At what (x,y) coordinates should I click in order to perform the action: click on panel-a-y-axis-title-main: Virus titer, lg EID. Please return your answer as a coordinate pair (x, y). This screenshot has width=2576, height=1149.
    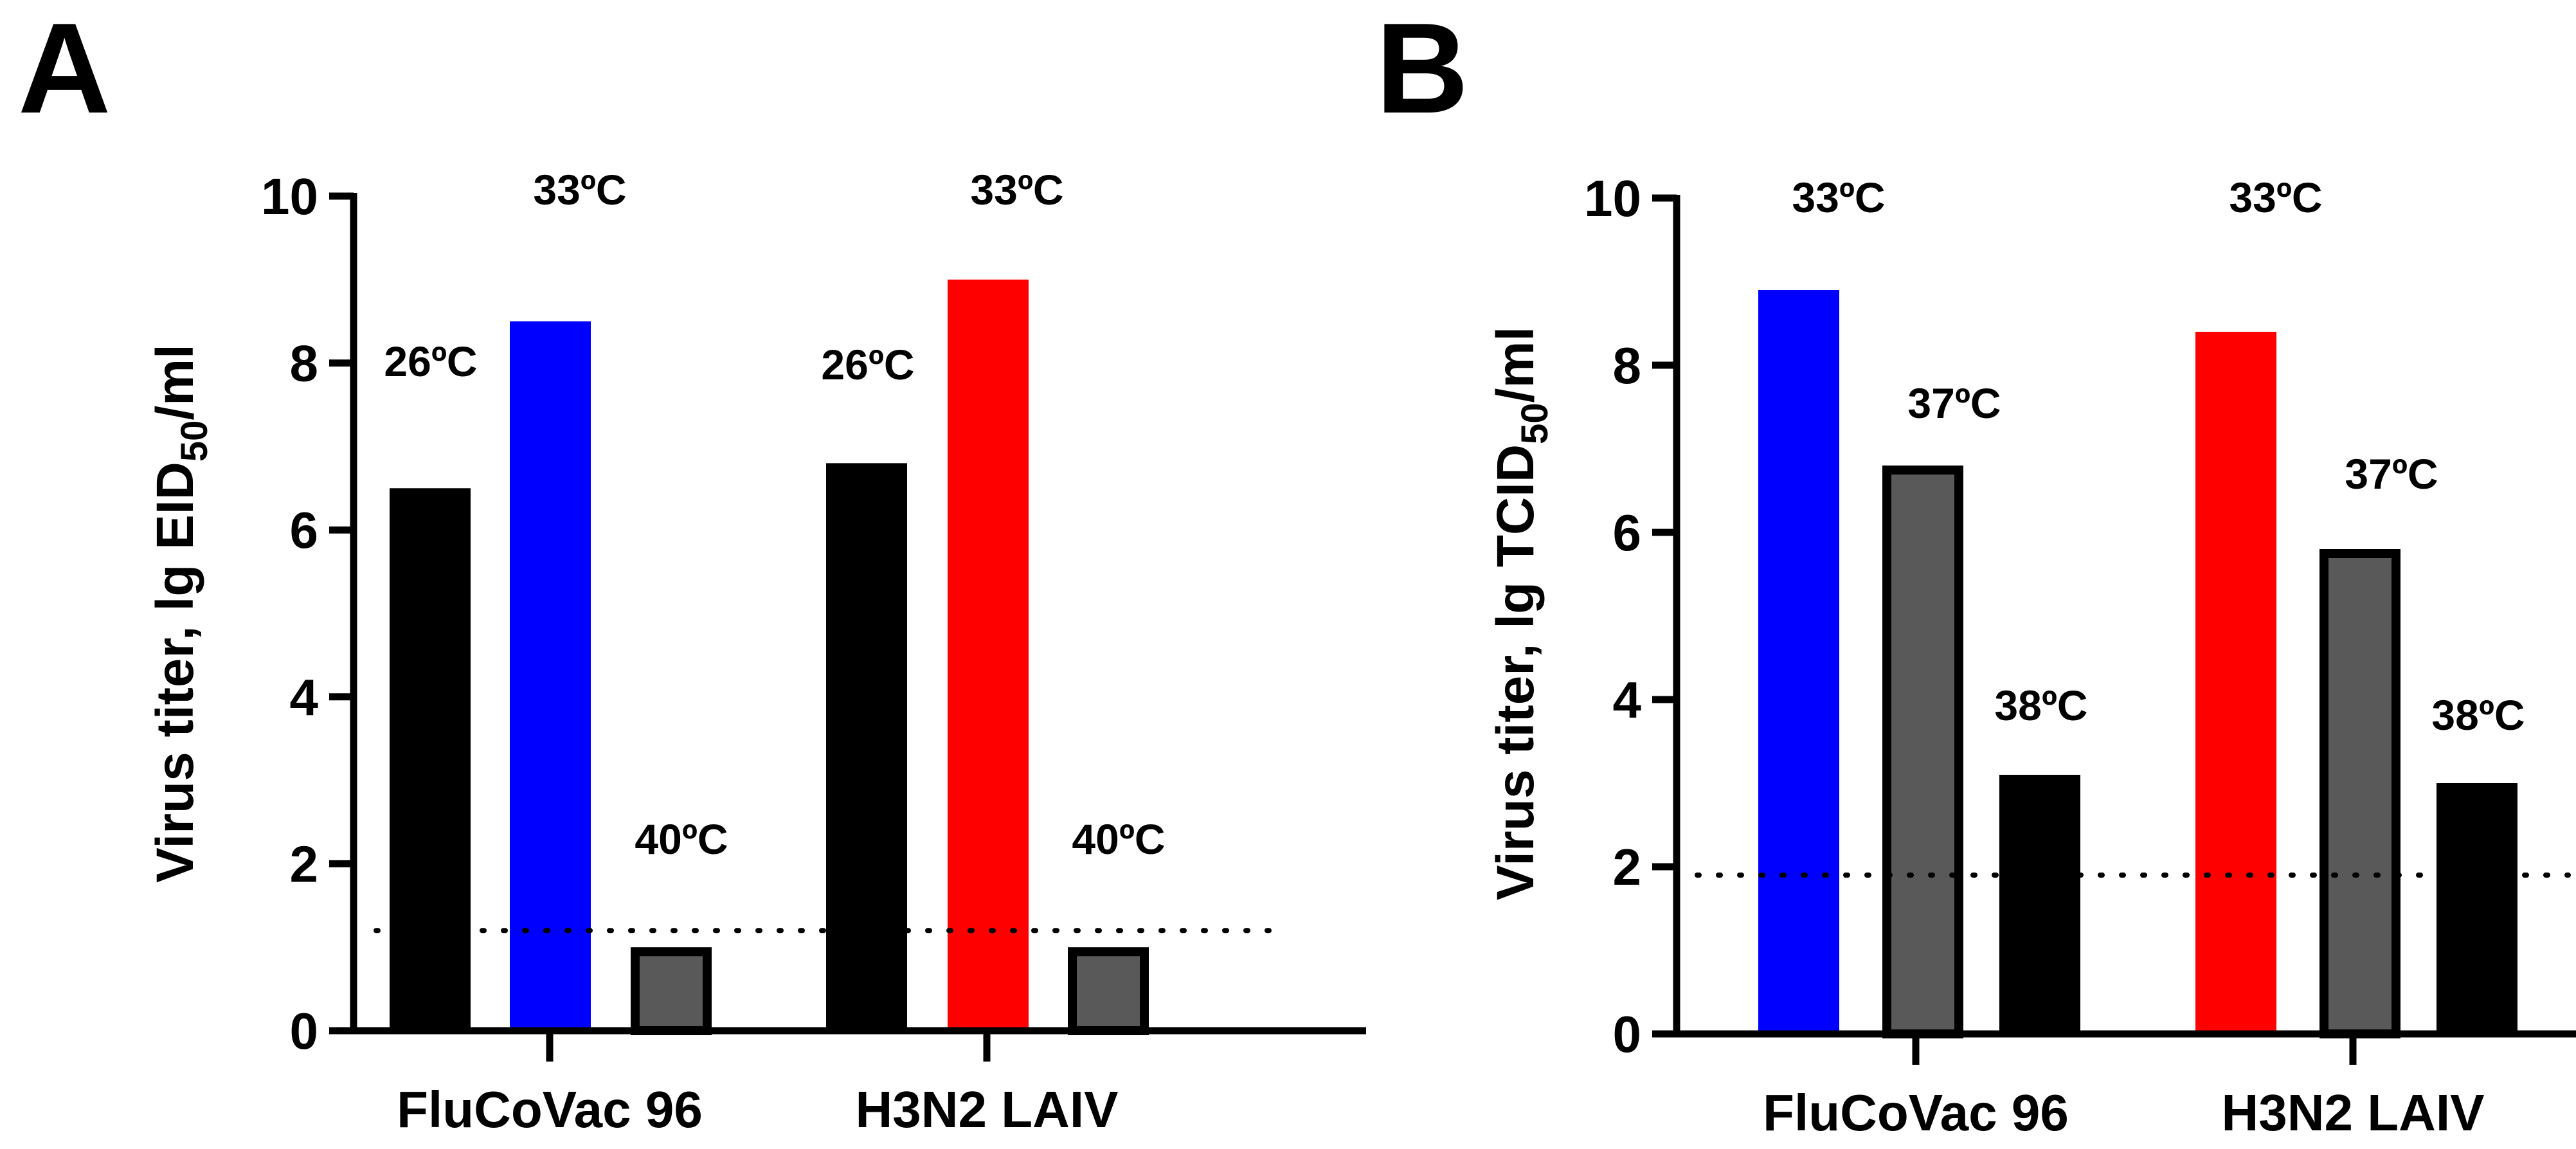
    Looking at the image, I should click on (175, 673).